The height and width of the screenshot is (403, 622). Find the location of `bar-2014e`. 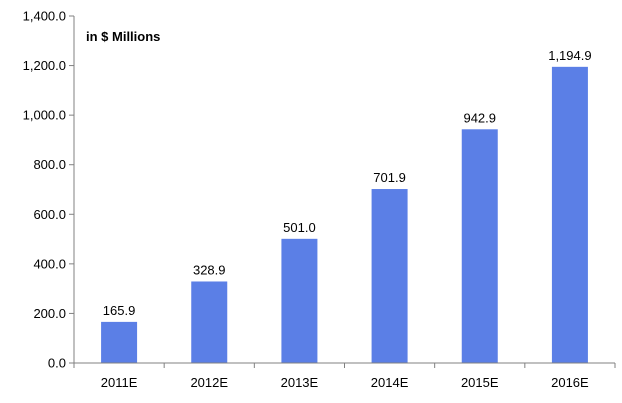

bar-2014e is located at coordinates (389, 276).